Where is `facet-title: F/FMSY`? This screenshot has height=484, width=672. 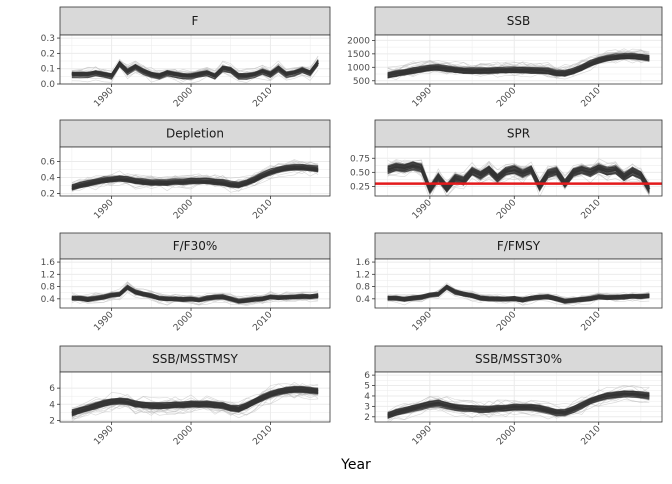 facet-title: F/FMSY is located at coordinates (519, 246).